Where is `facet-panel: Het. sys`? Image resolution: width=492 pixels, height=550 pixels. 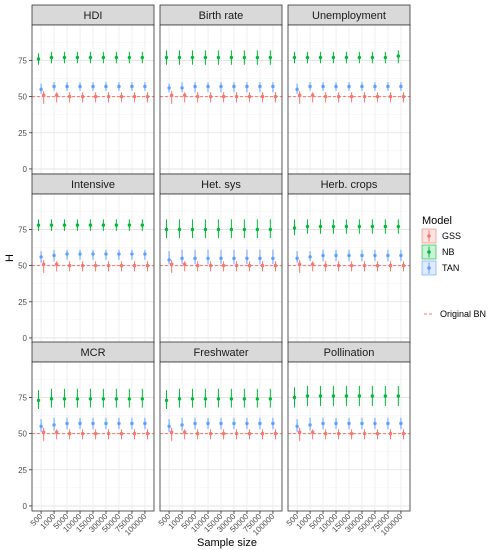
facet-panel: Het. sys is located at coordinates (221, 258).